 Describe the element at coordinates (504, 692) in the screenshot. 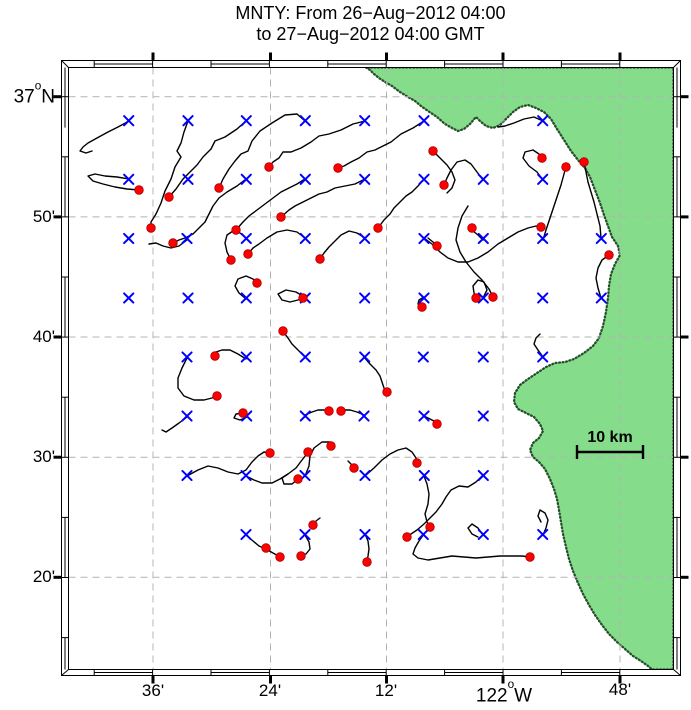

I see `x-tick-label-122W: 122oW` at that location.